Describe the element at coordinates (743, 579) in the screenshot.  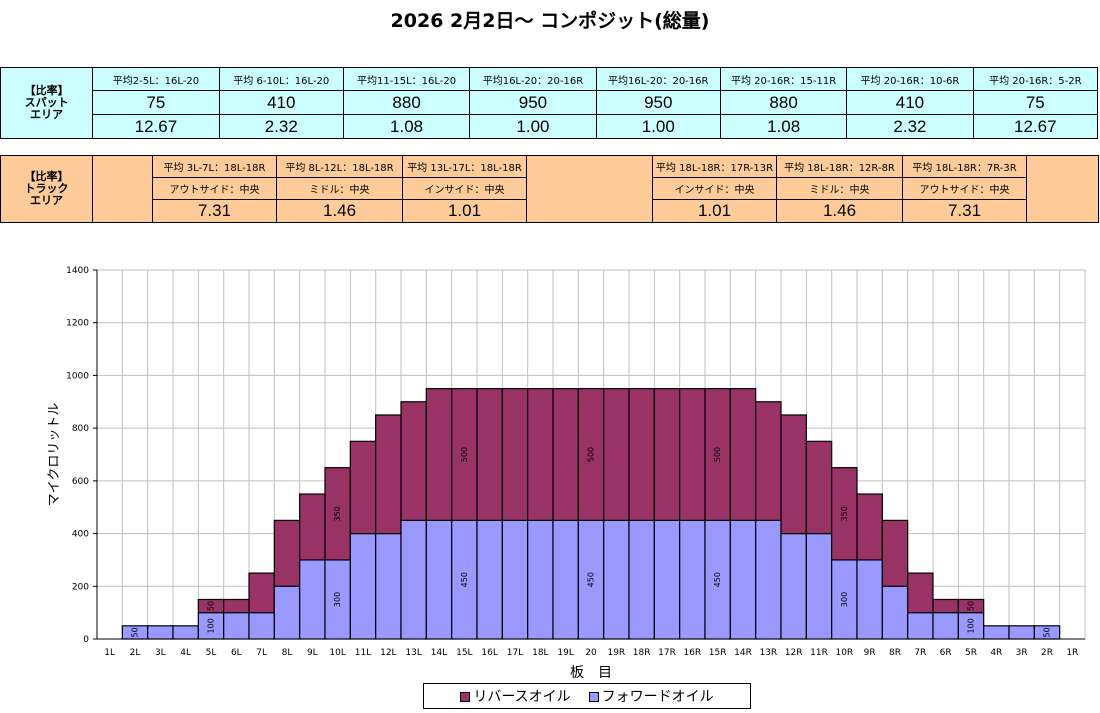
I see `bar-forward-14R` at that location.